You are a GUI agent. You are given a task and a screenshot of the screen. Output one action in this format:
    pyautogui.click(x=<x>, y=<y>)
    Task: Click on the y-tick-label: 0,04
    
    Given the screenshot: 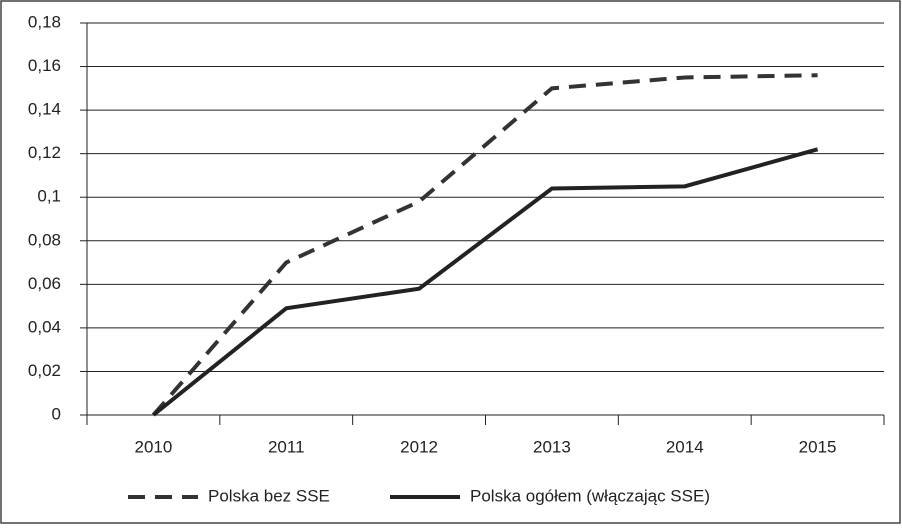 What is the action you would take?
    pyautogui.click(x=44, y=326)
    